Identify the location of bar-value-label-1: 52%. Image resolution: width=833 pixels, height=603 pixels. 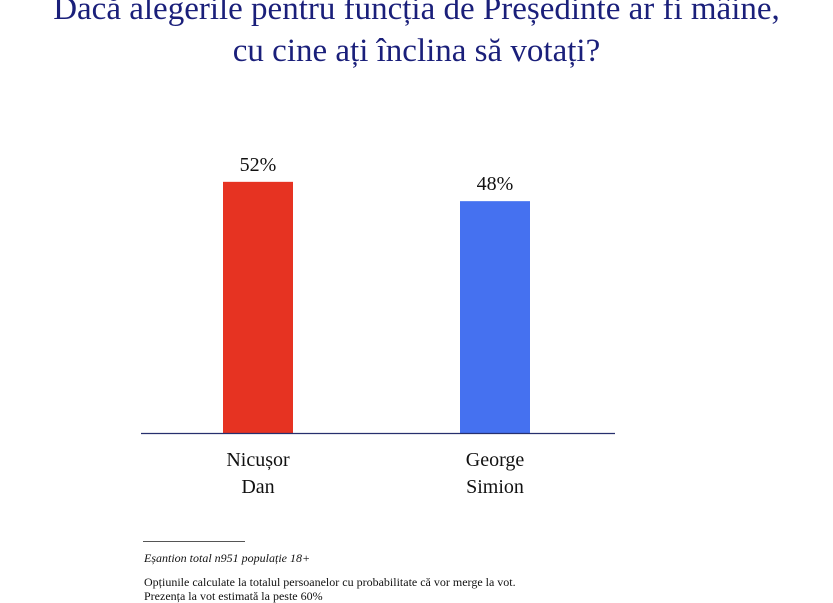
(258, 165).